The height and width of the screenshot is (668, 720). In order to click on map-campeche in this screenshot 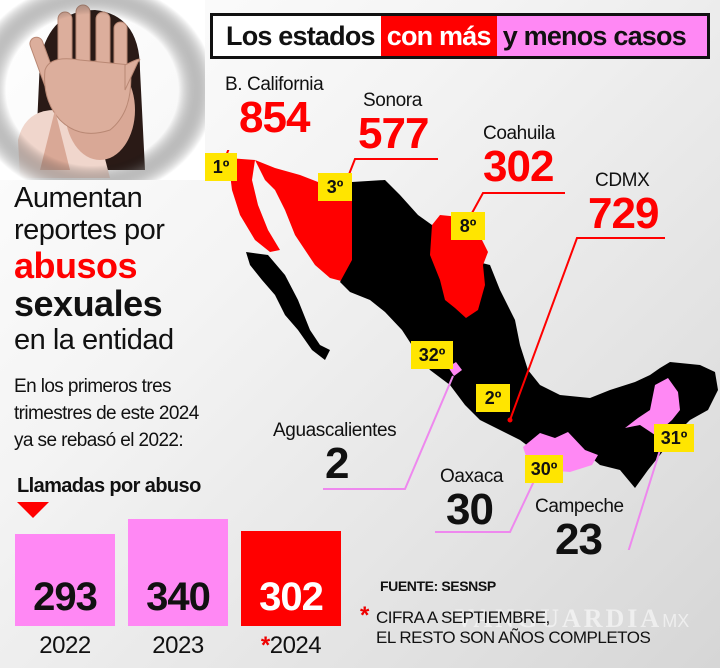, I will do `click(652, 406)`.